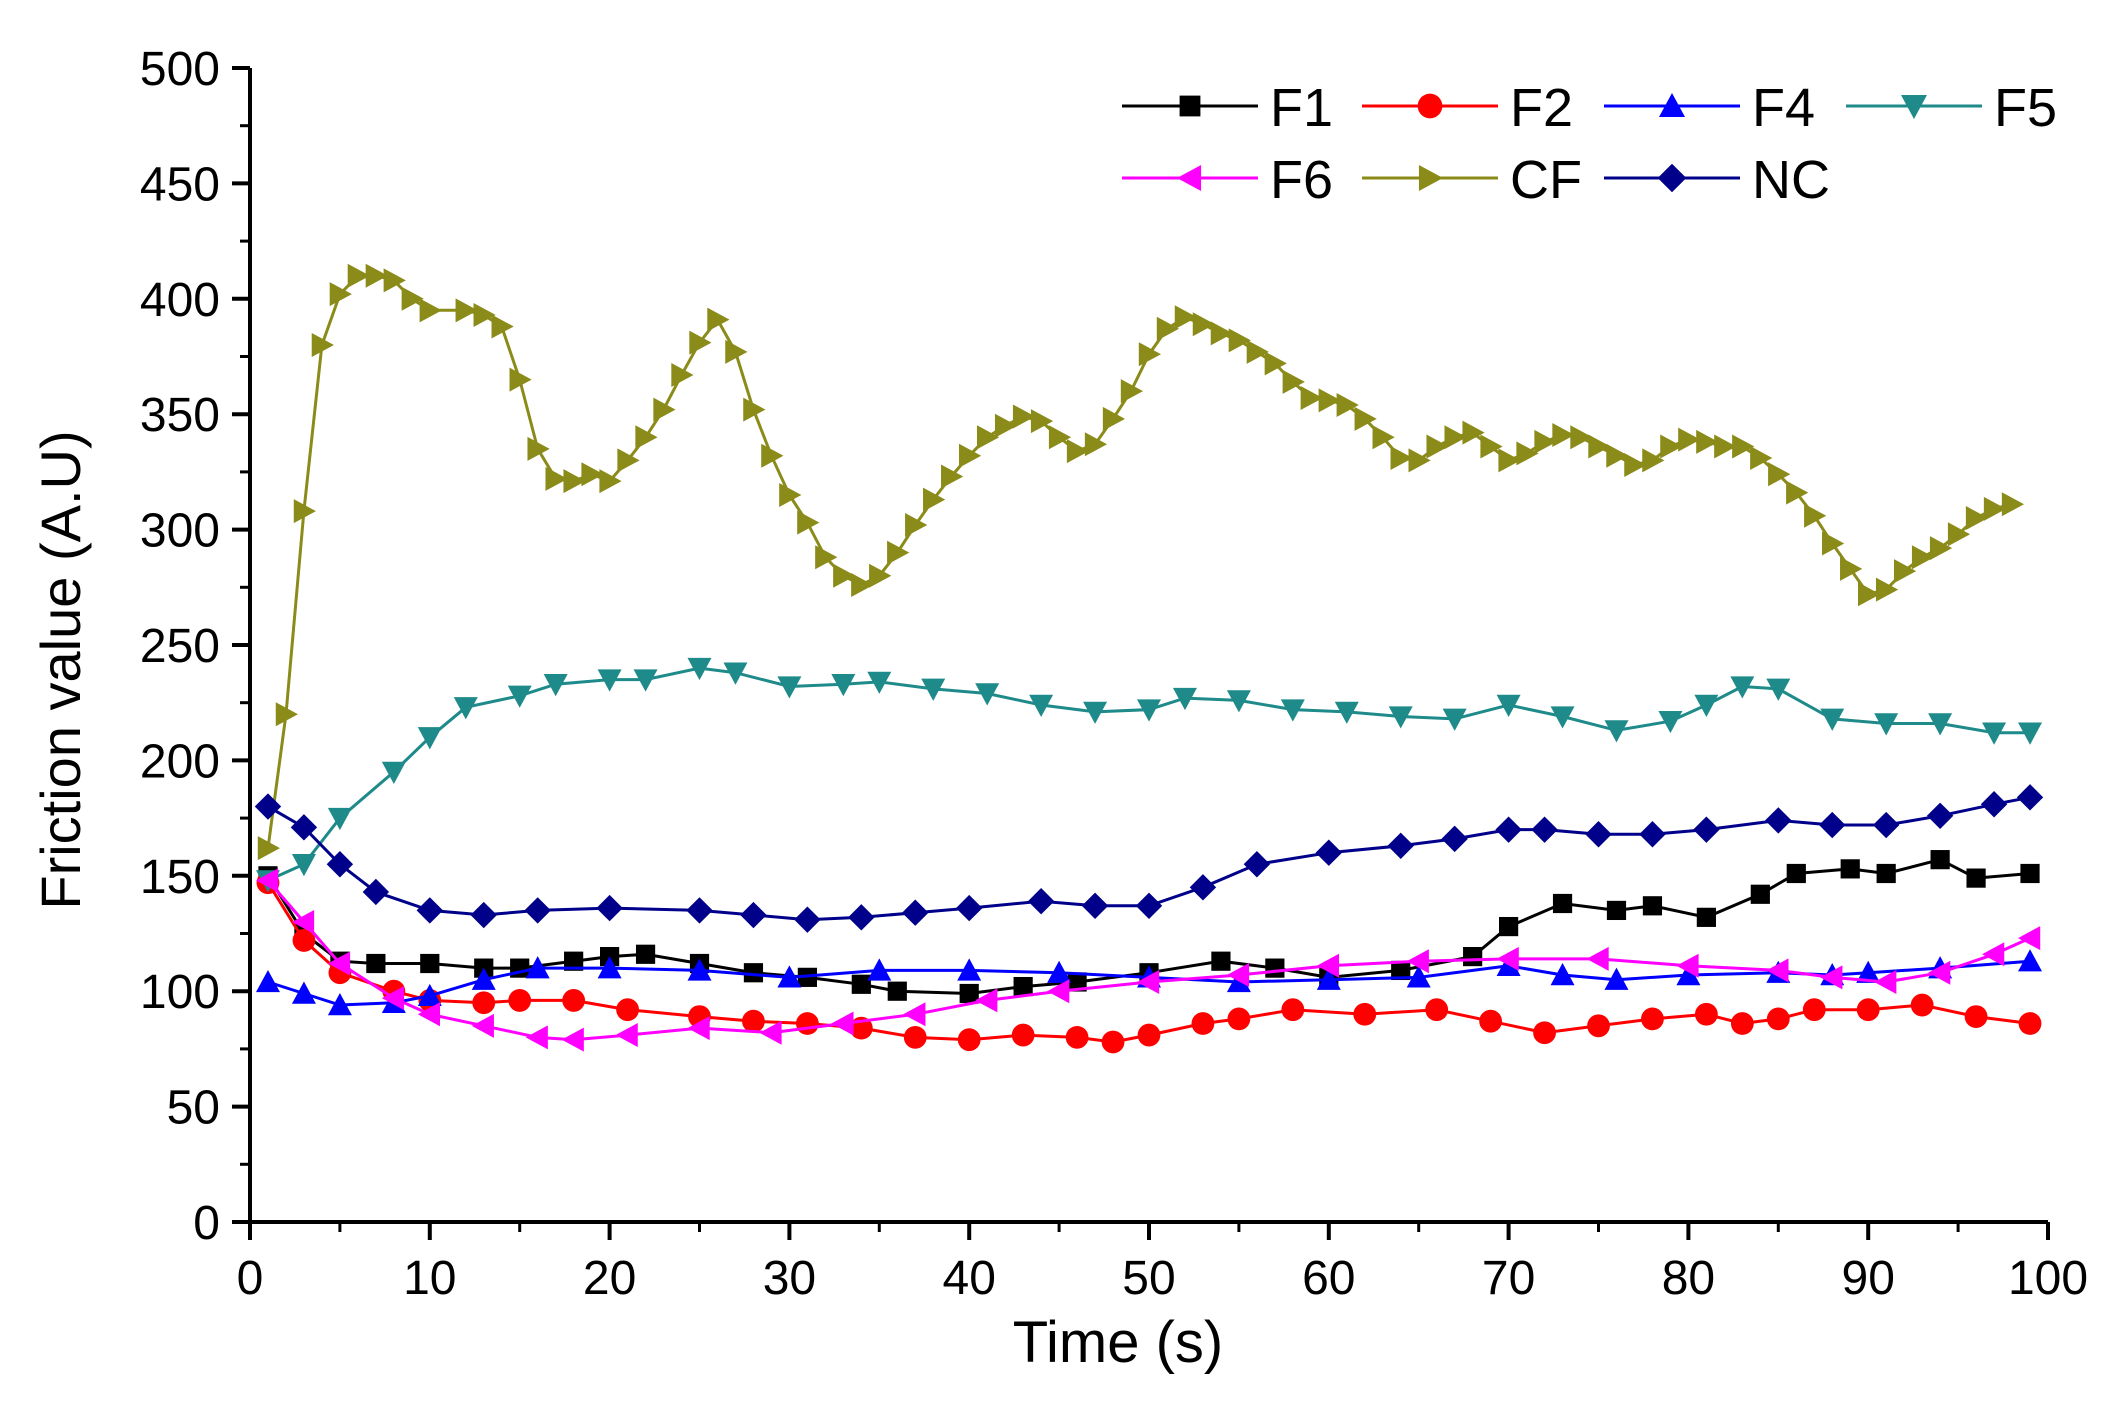 The height and width of the screenshot is (1424, 2127). What do you see at coordinates (1672, 105) in the screenshot?
I see `legend-marker-f4` at bounding box center [1672, 105].